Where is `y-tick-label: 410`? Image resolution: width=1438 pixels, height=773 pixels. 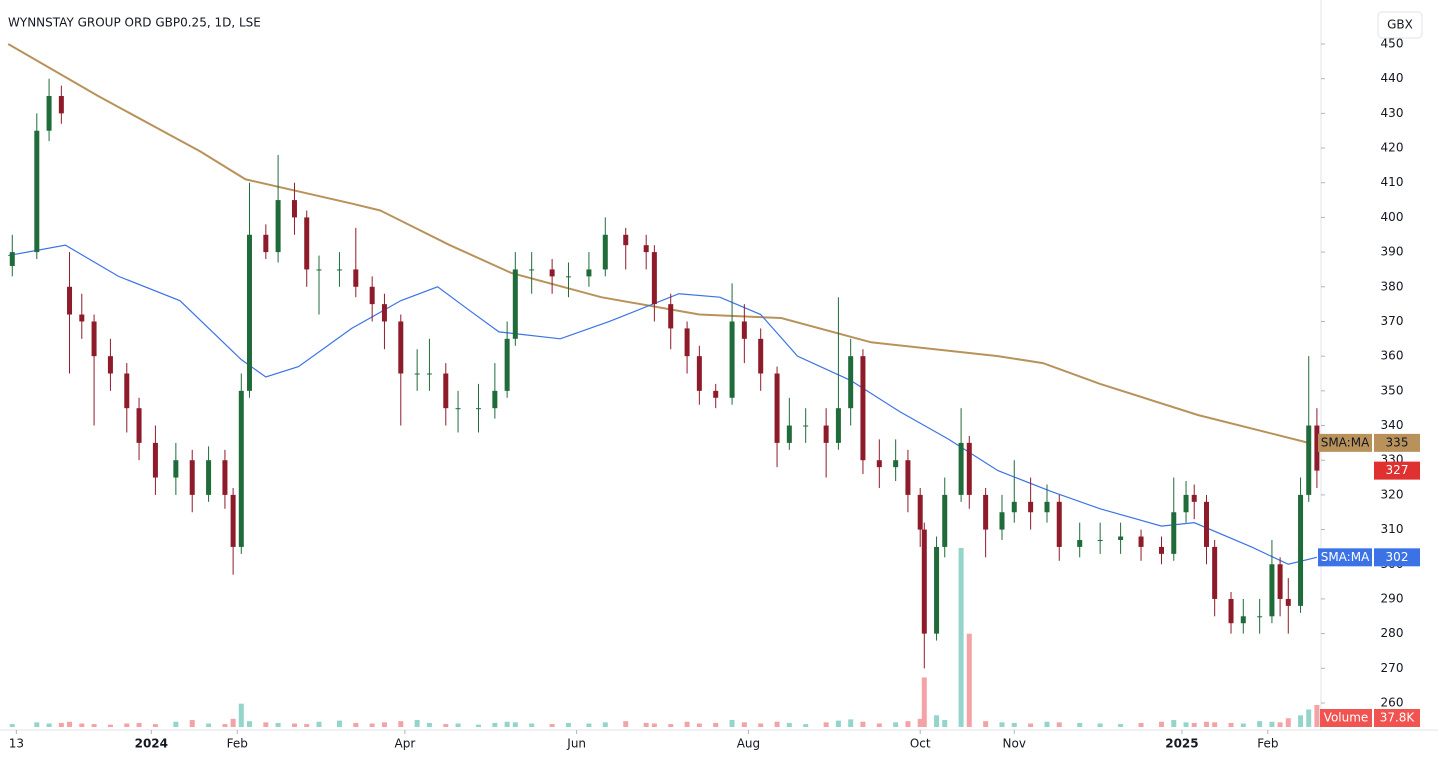
y-tick-label: 410 is located at coordinates (1392, 182).